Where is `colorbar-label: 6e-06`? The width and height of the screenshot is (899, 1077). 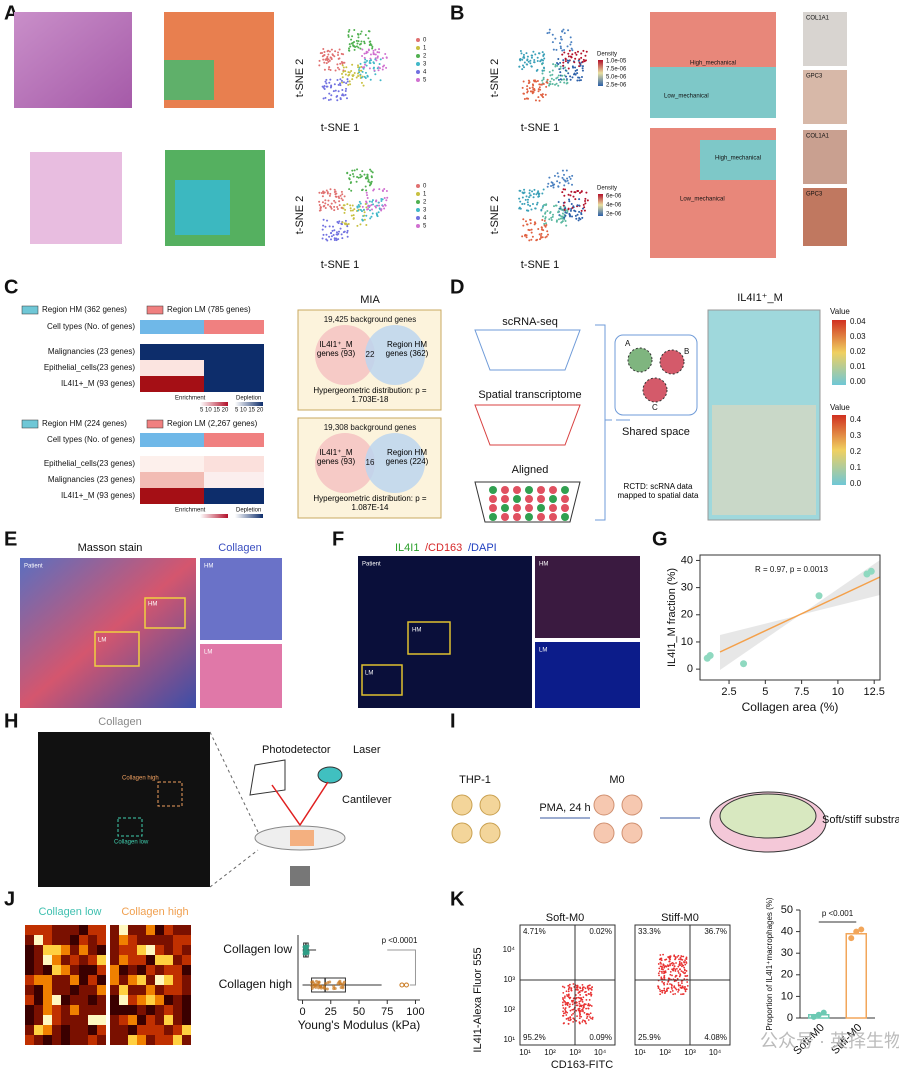 colorbar-label: 6e-06 is located at coordinates (614, 197).